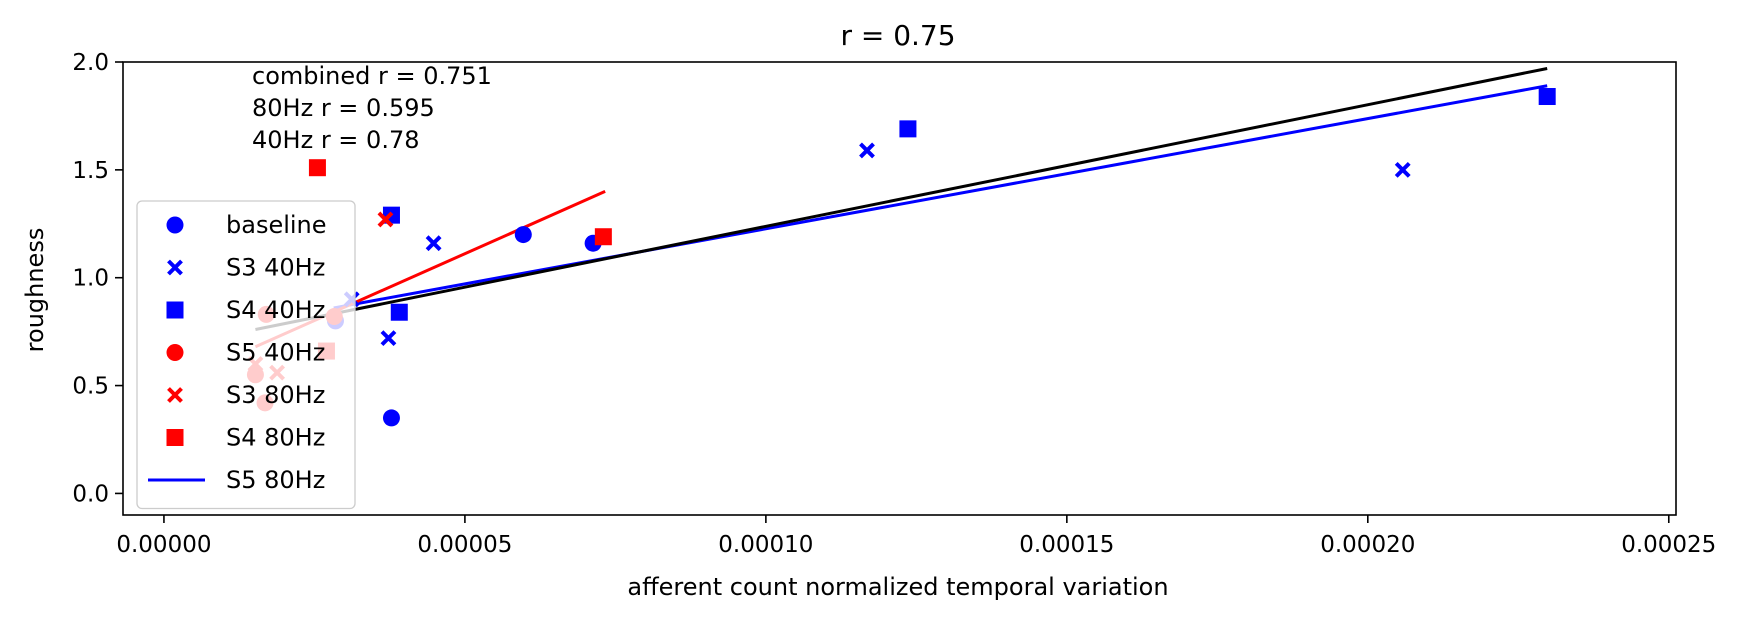 The image size is (1741, 626). Describe the element at coordinates (765, 545) in the screenshot. I see `x-tick-label: 0.00010` at that location.